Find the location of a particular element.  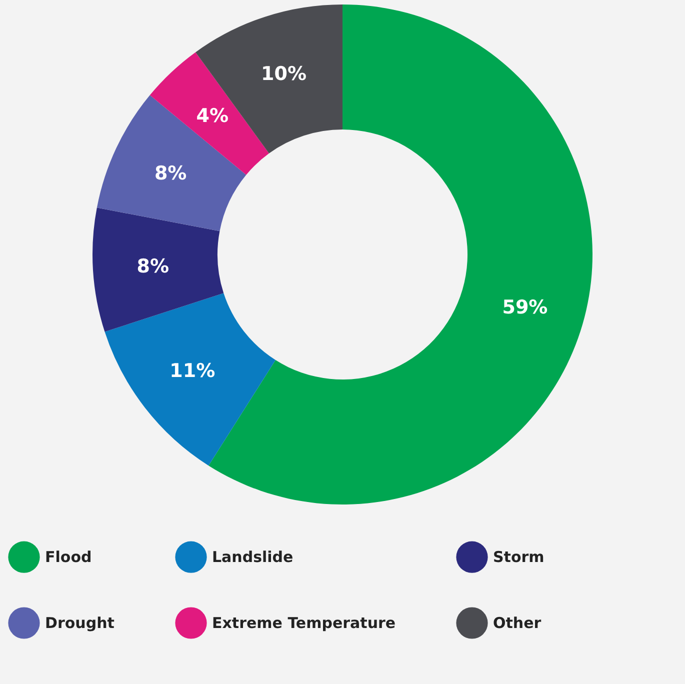

data-label: 11% is located at coordinates (193, 371).